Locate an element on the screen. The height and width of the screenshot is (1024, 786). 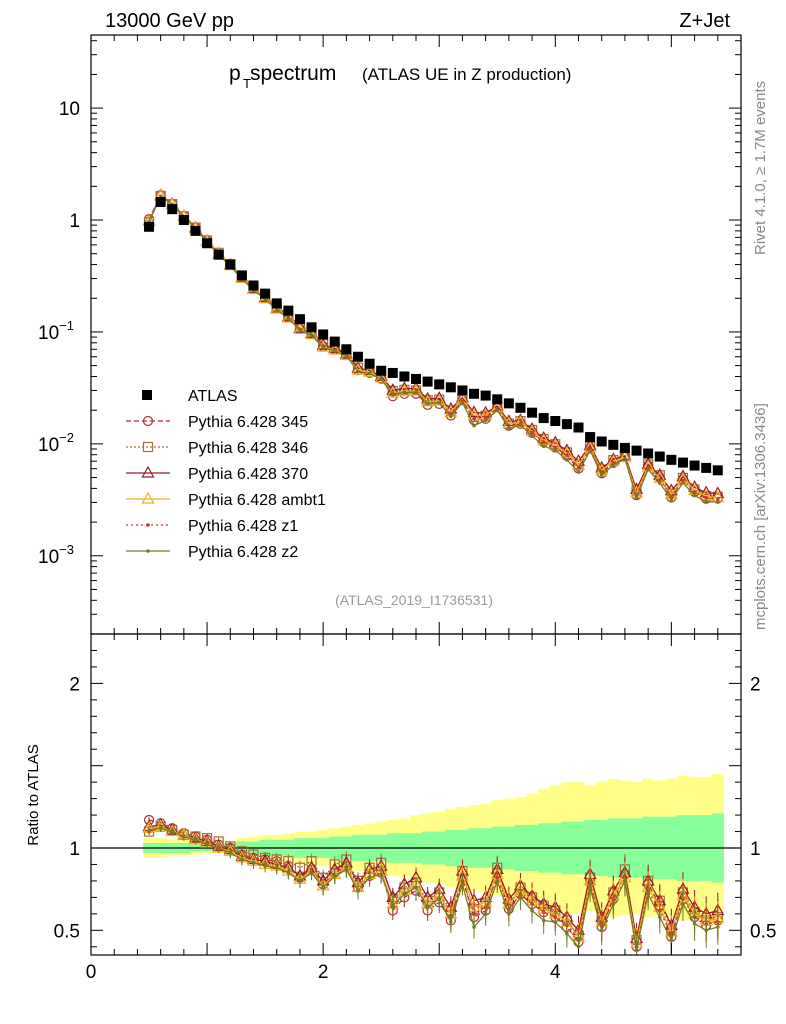
ratio-ylabel: Ratio to ATLAS is located at coordinates (33, 794).